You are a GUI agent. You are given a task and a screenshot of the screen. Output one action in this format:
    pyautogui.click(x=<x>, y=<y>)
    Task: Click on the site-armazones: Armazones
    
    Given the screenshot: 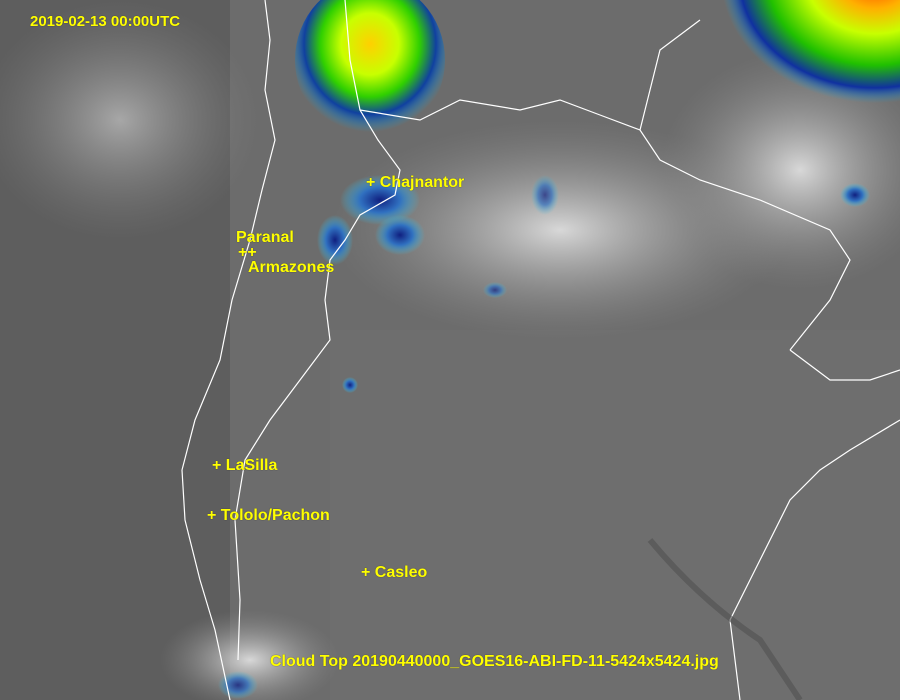 What is the action you would take?
    pyautogui.click(x=291, y=267)
    